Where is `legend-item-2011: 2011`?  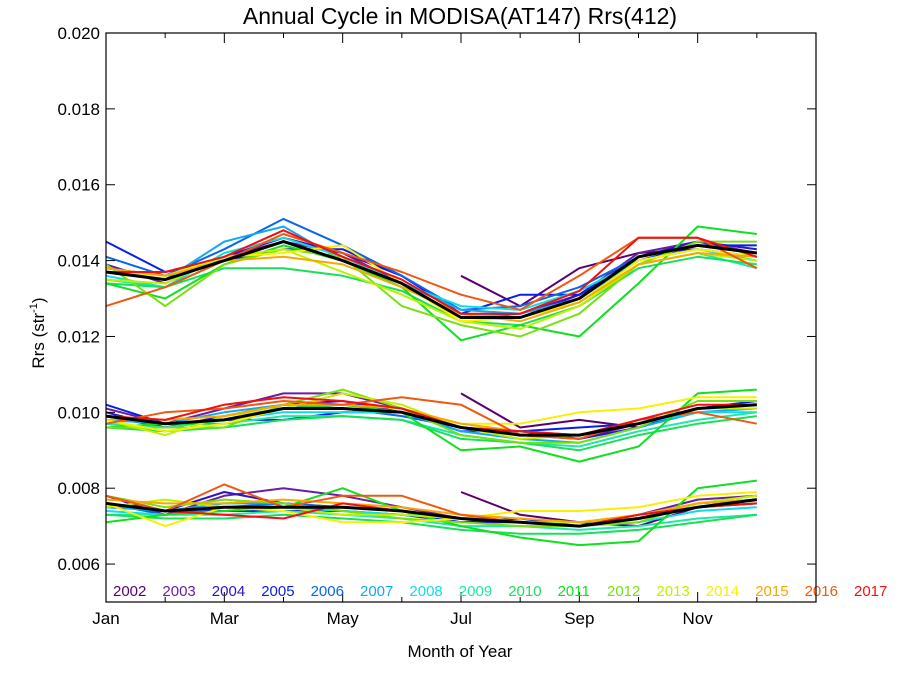
legend-item-2011: 2011 is located at coordinates (574, 591).